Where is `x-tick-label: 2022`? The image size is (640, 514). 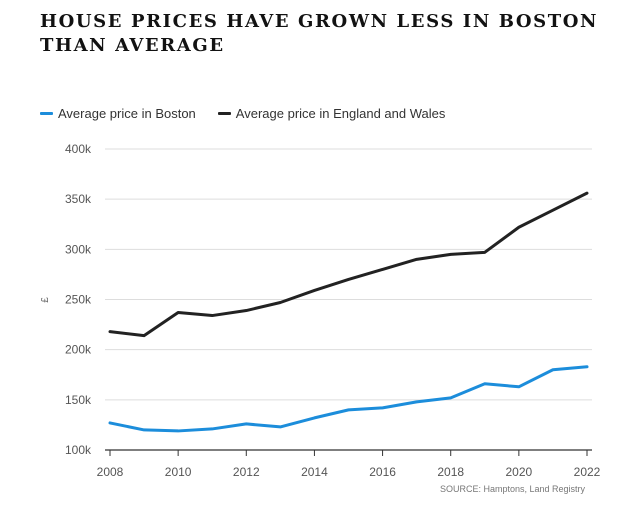
x-tick-label: 2022 is located at coordinates (587, 472).